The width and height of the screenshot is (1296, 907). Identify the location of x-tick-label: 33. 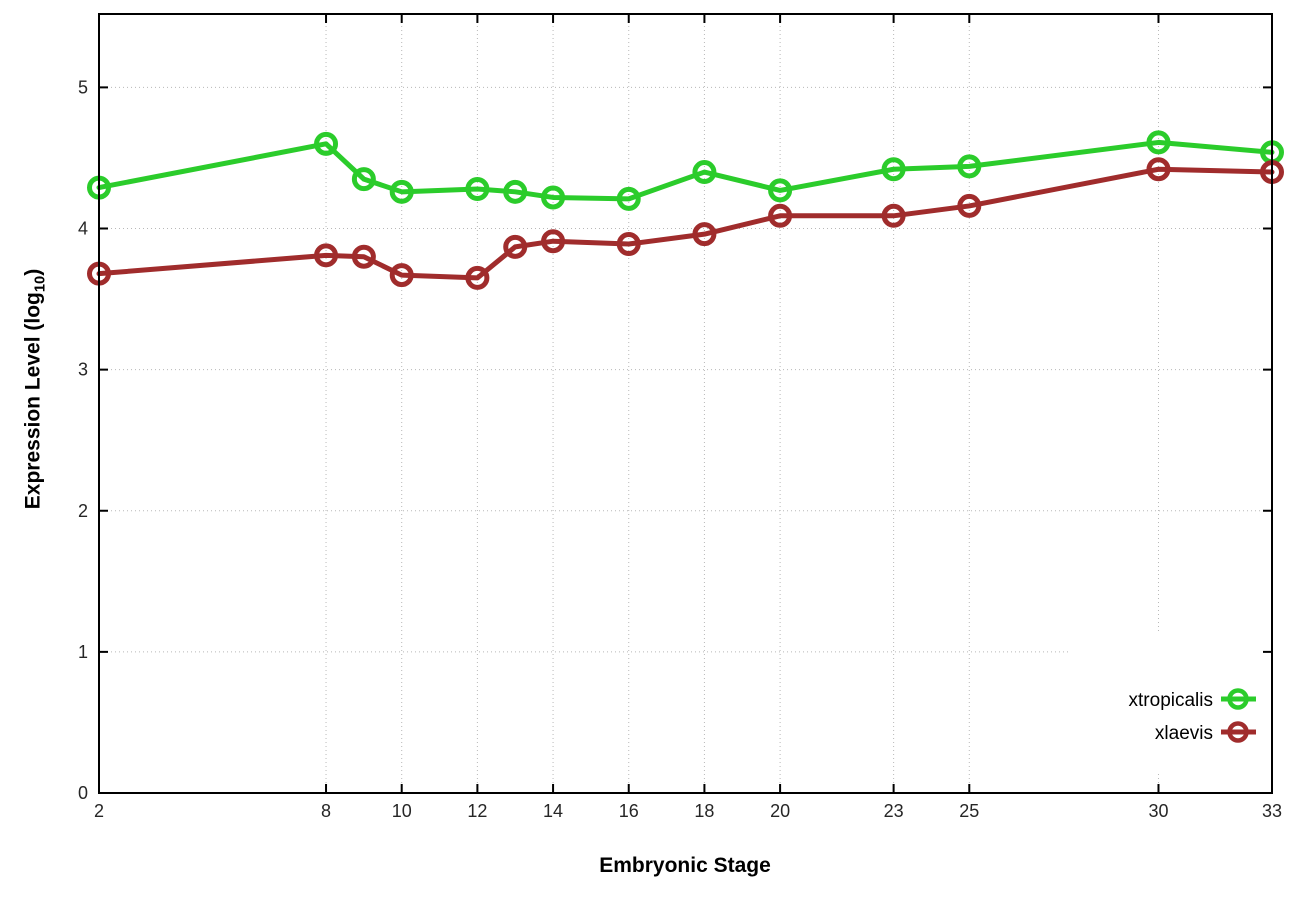
(1272, 811).